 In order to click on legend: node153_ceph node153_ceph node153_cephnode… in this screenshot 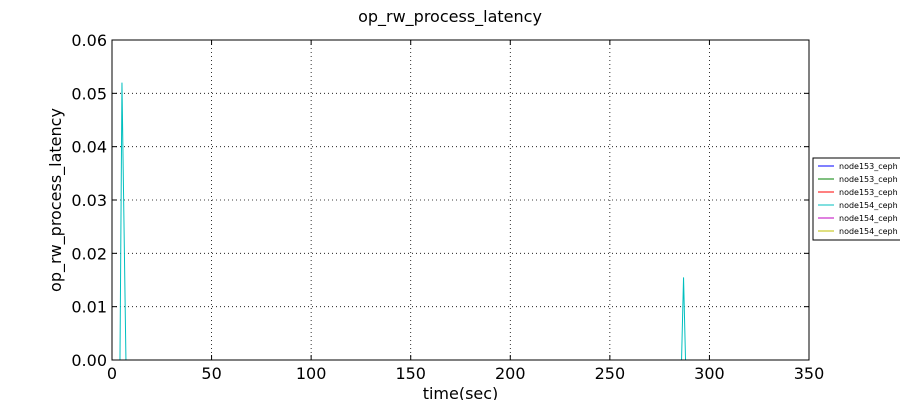, I will do `click(856, 199)`.